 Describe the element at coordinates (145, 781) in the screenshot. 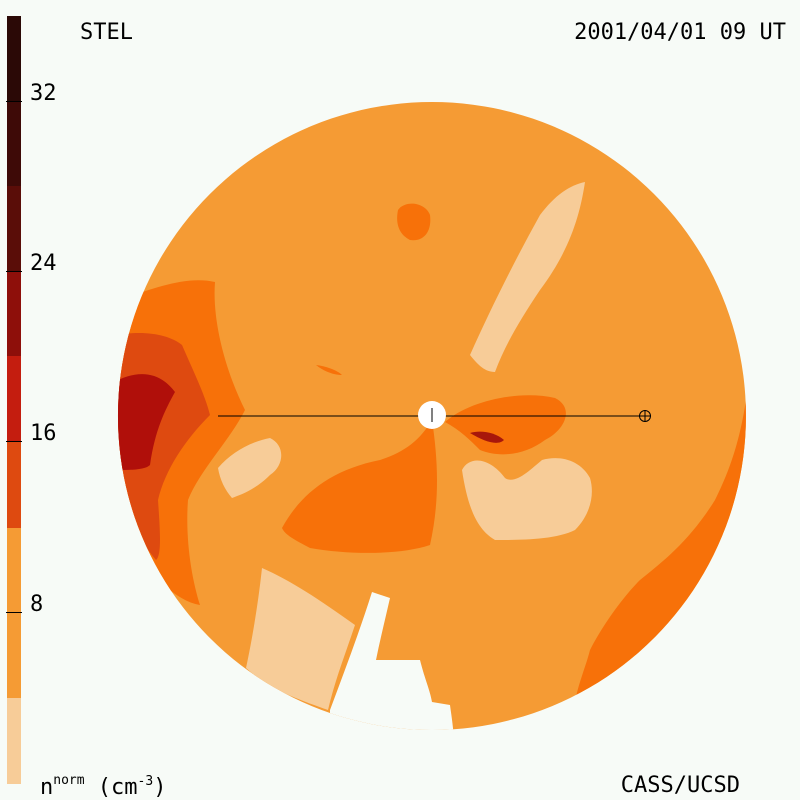

I see `unit-exp: -3` at that location.